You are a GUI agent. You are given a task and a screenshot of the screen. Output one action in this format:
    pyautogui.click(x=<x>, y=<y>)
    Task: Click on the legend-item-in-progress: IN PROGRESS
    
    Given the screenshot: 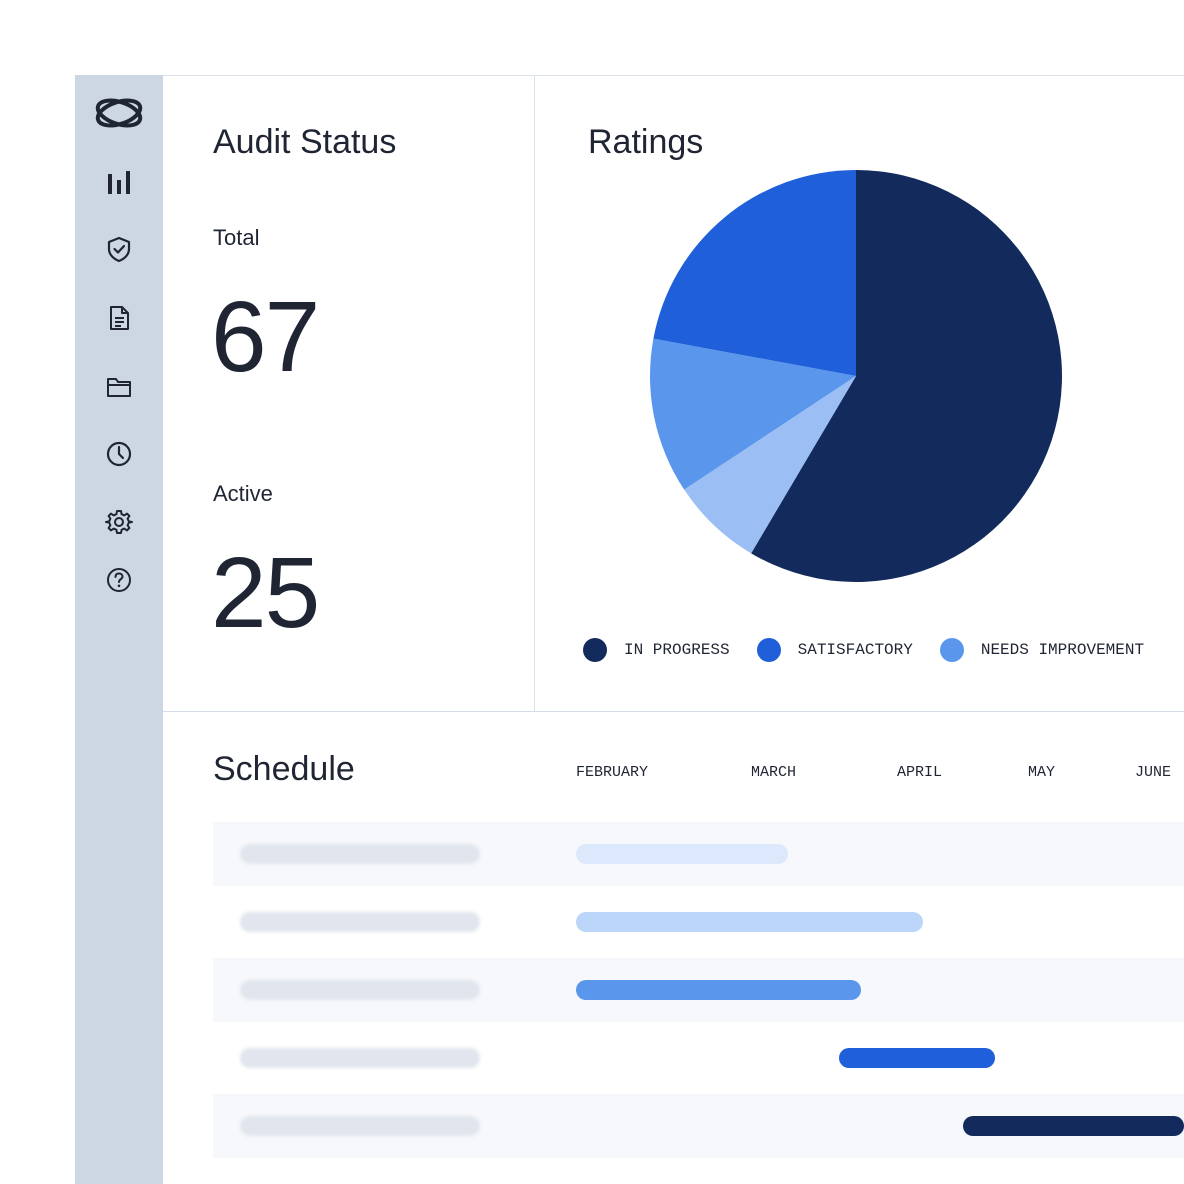 What is the action you would take?
    pyautogui.click(x=656, y=650)
    